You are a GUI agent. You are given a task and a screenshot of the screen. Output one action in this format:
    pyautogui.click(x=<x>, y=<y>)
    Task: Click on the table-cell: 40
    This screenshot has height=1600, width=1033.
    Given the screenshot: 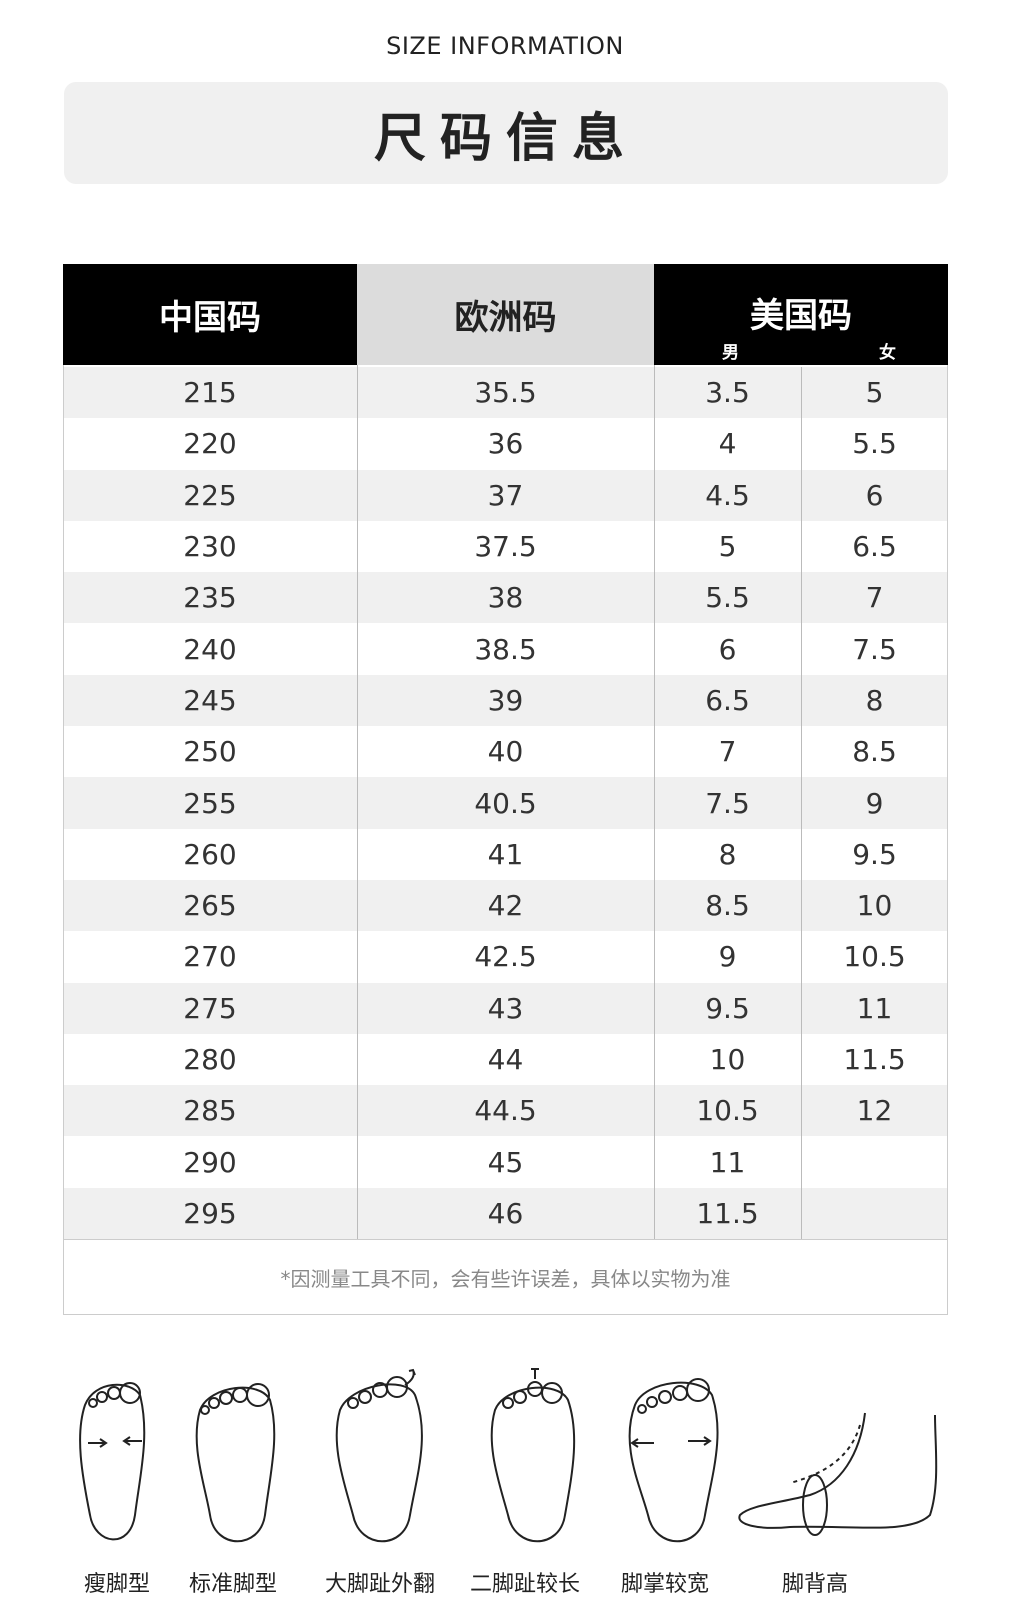 What is the action you would take?
    pyautogui.click(x=505, y=752)
    